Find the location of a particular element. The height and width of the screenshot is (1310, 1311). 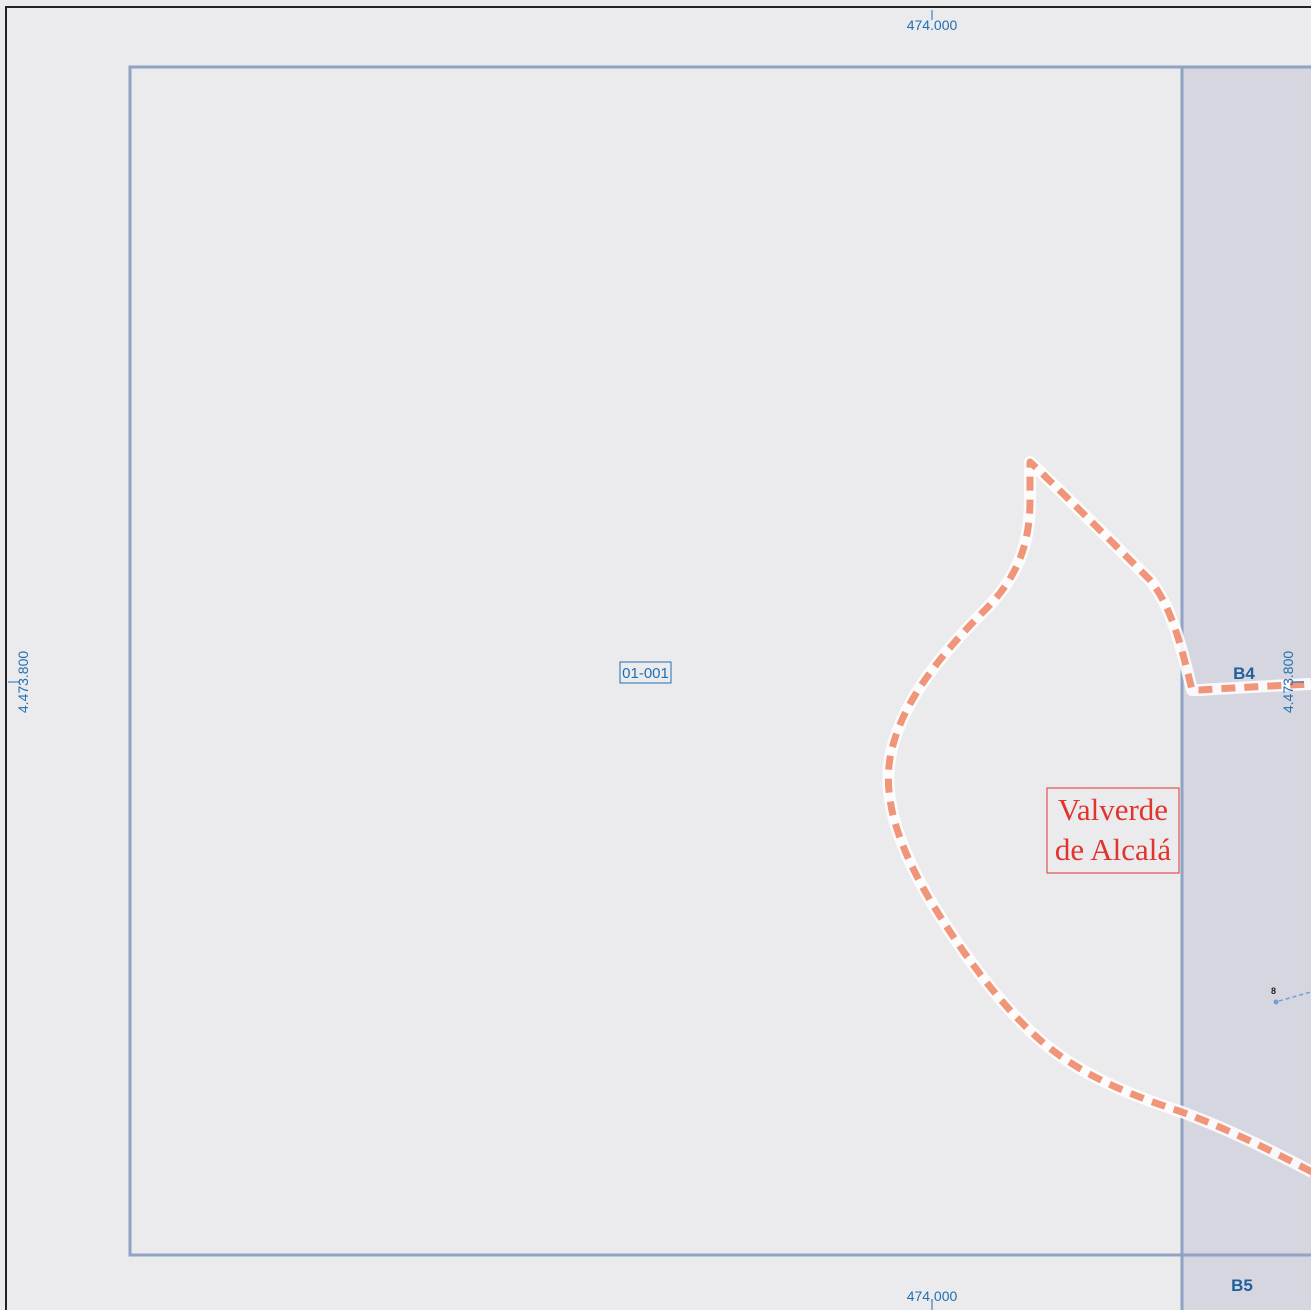

sheet-id-box is located at coordinates (645, 672).